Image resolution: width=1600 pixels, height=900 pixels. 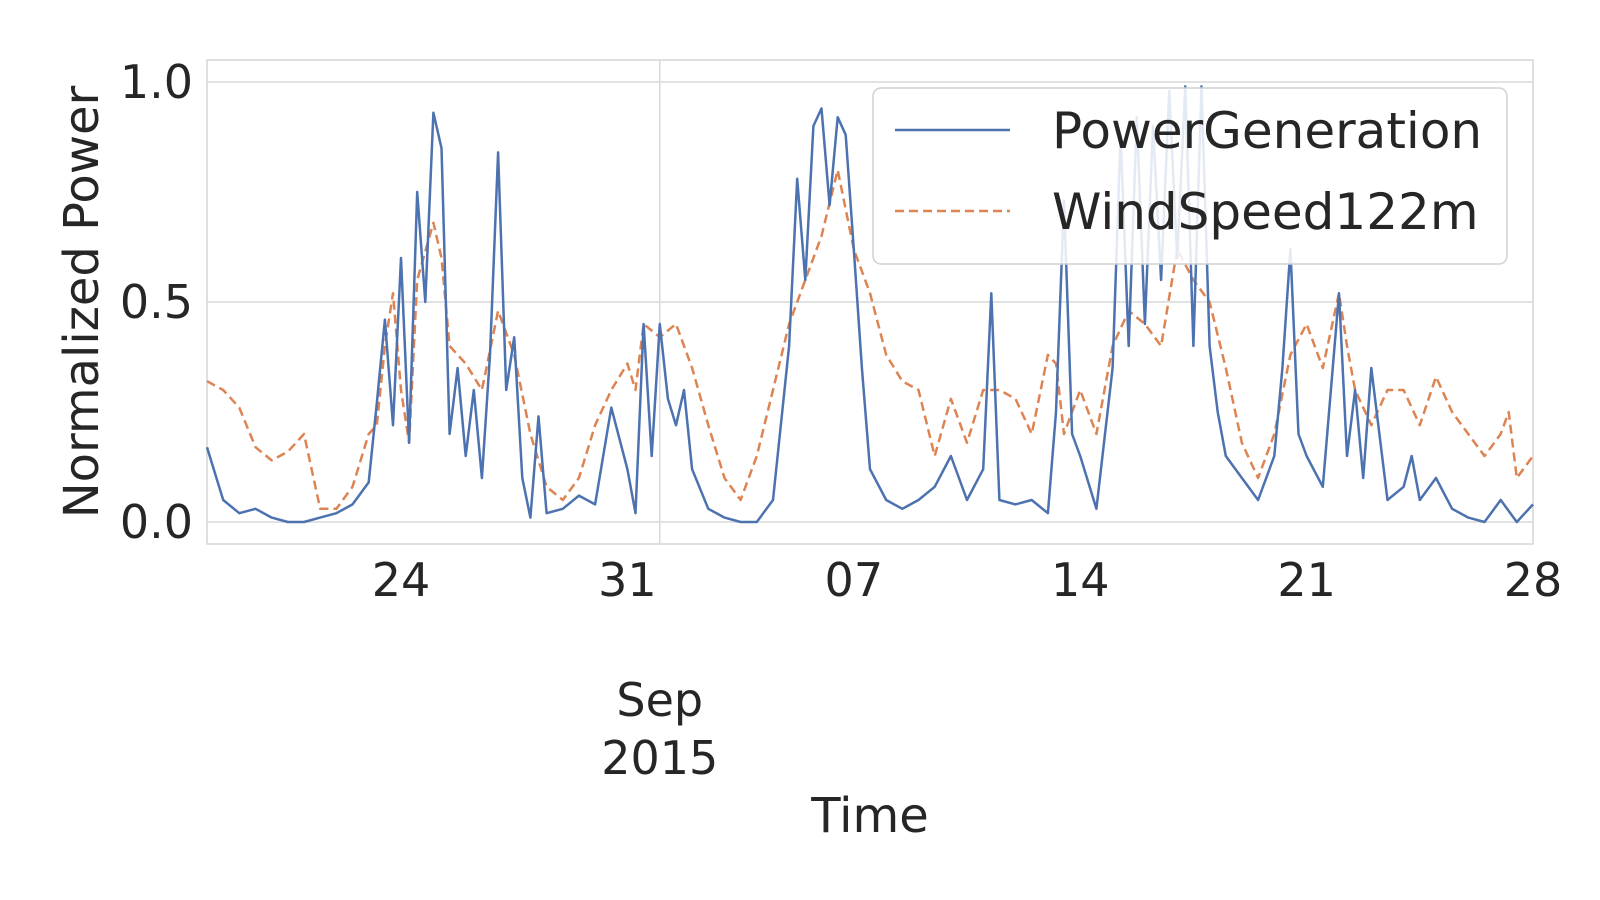 I want to click on y-tick-labels: 0.0 0.5 1.0, so click(x=156, y=302).